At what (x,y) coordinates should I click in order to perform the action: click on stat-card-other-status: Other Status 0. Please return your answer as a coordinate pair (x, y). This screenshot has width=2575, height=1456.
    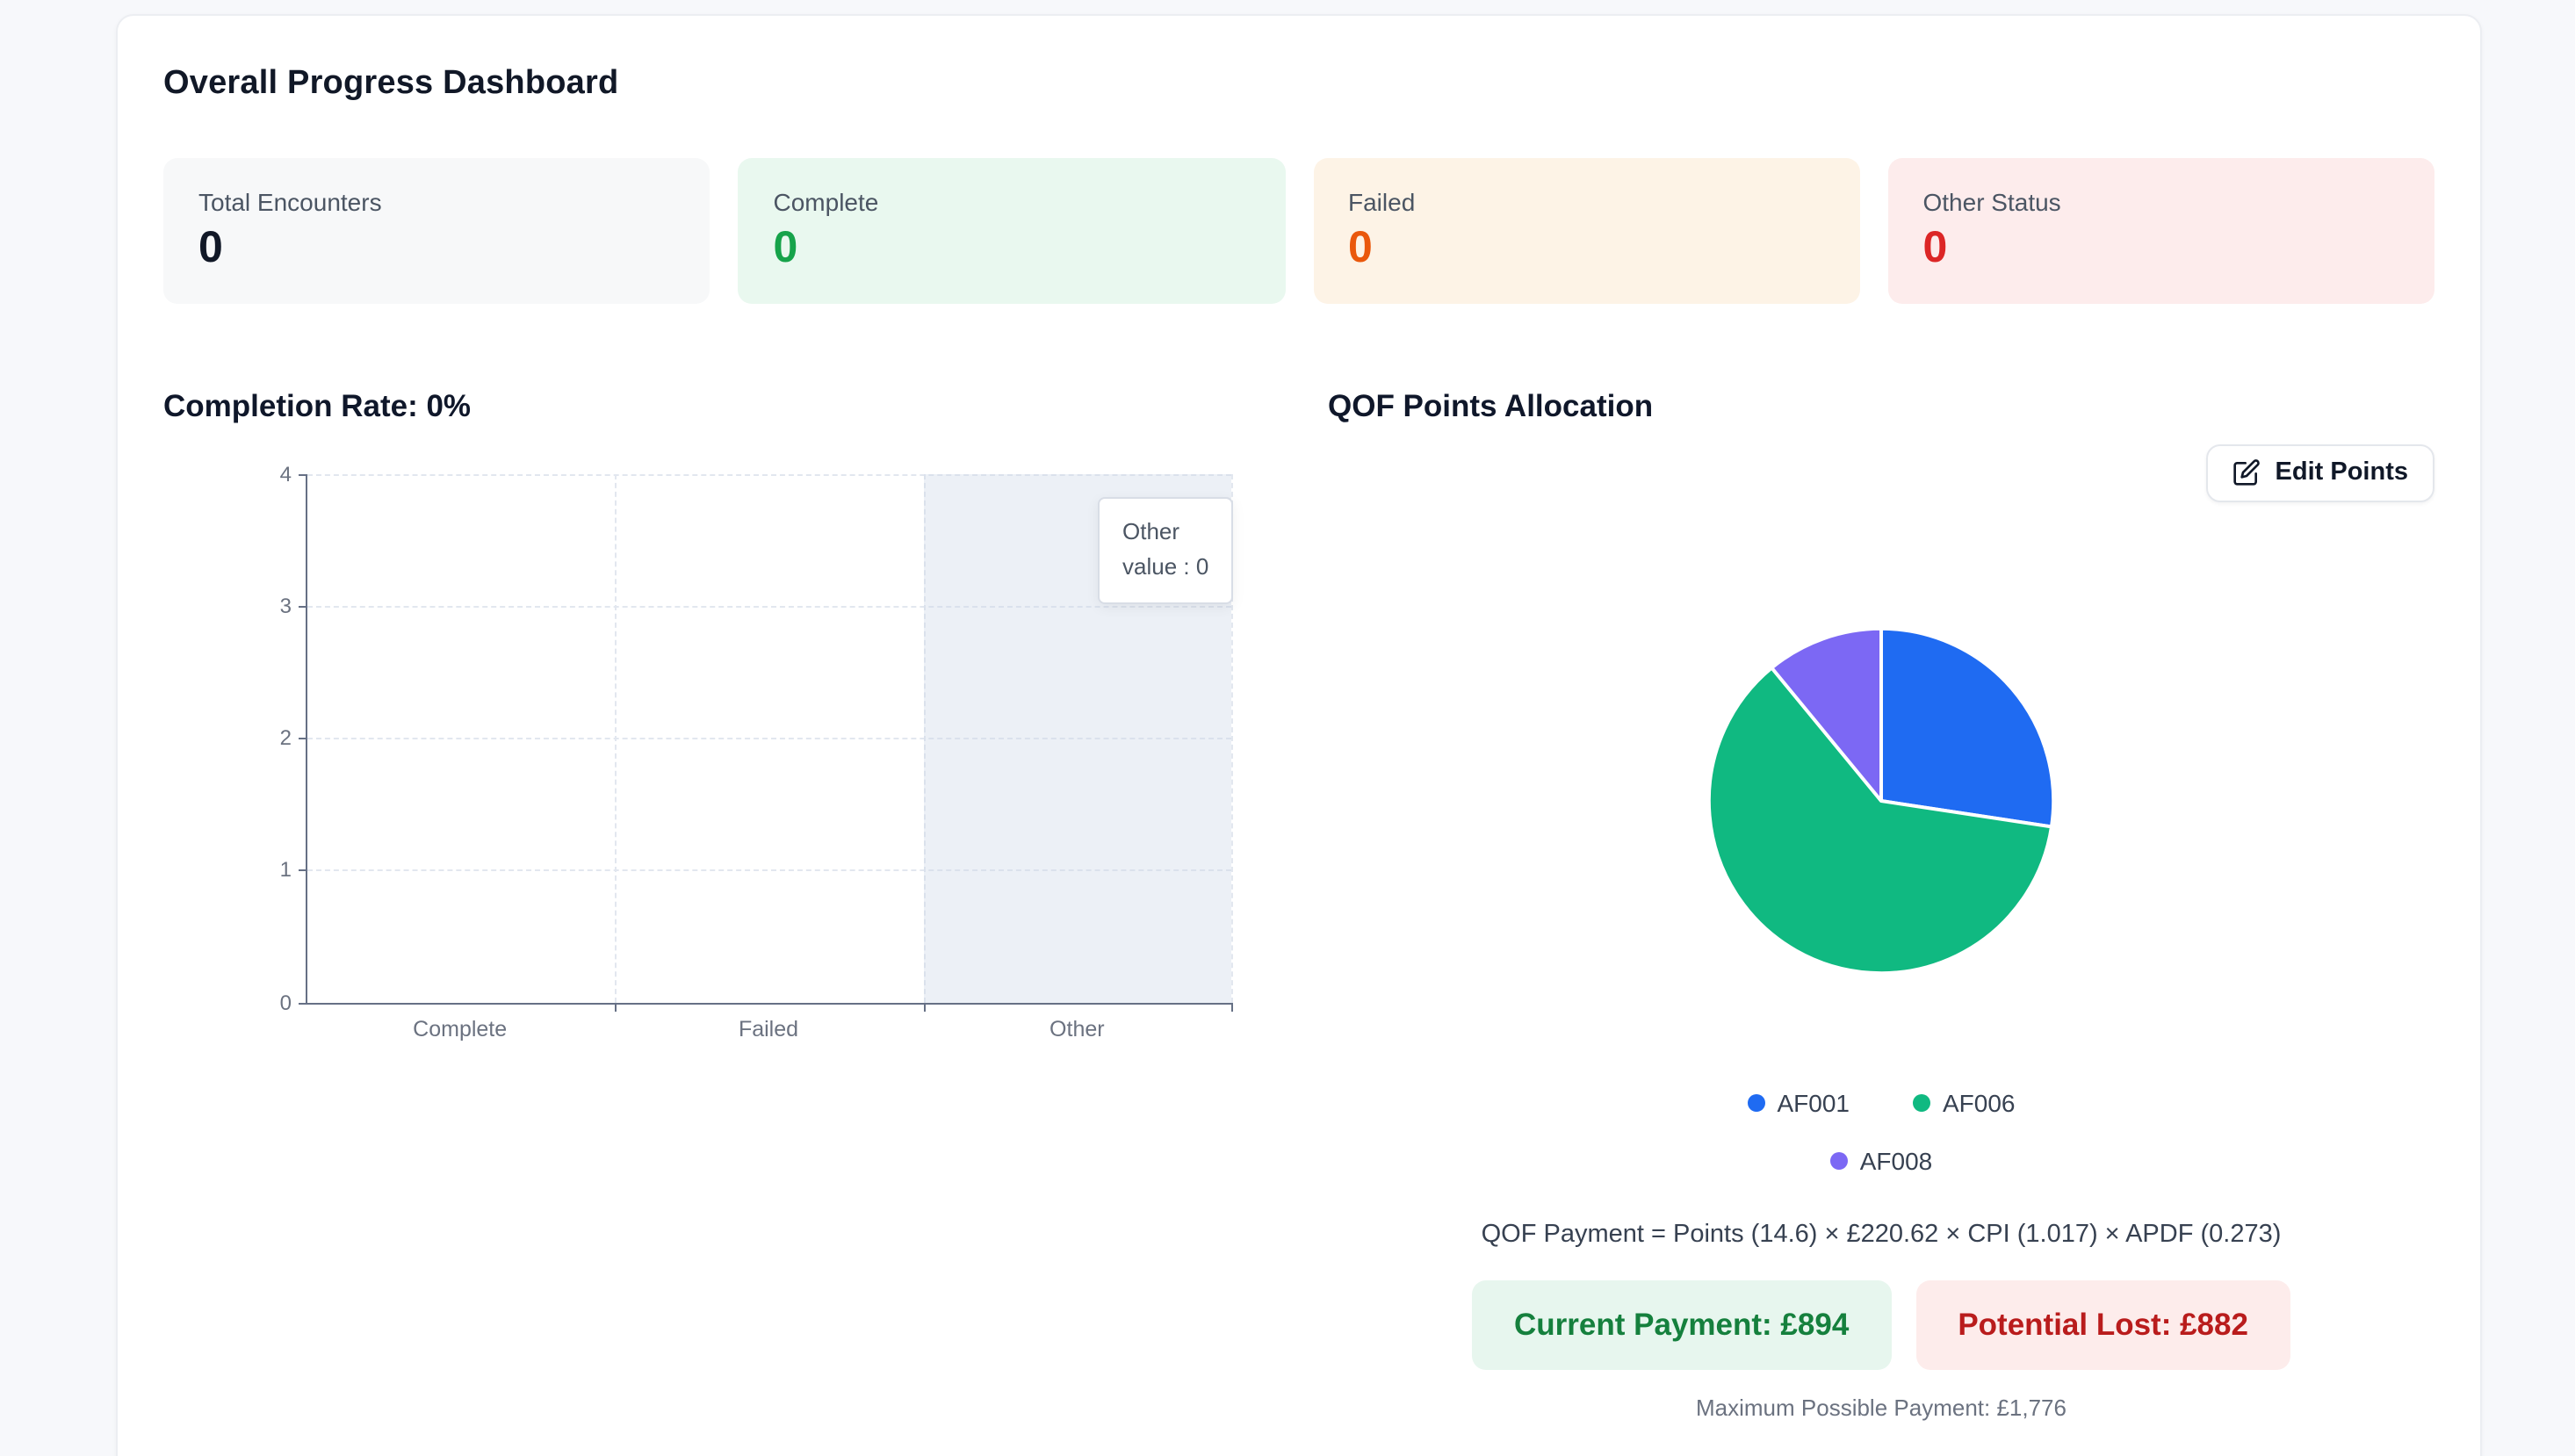
    Looking at the image, I should click on (2161, 230).